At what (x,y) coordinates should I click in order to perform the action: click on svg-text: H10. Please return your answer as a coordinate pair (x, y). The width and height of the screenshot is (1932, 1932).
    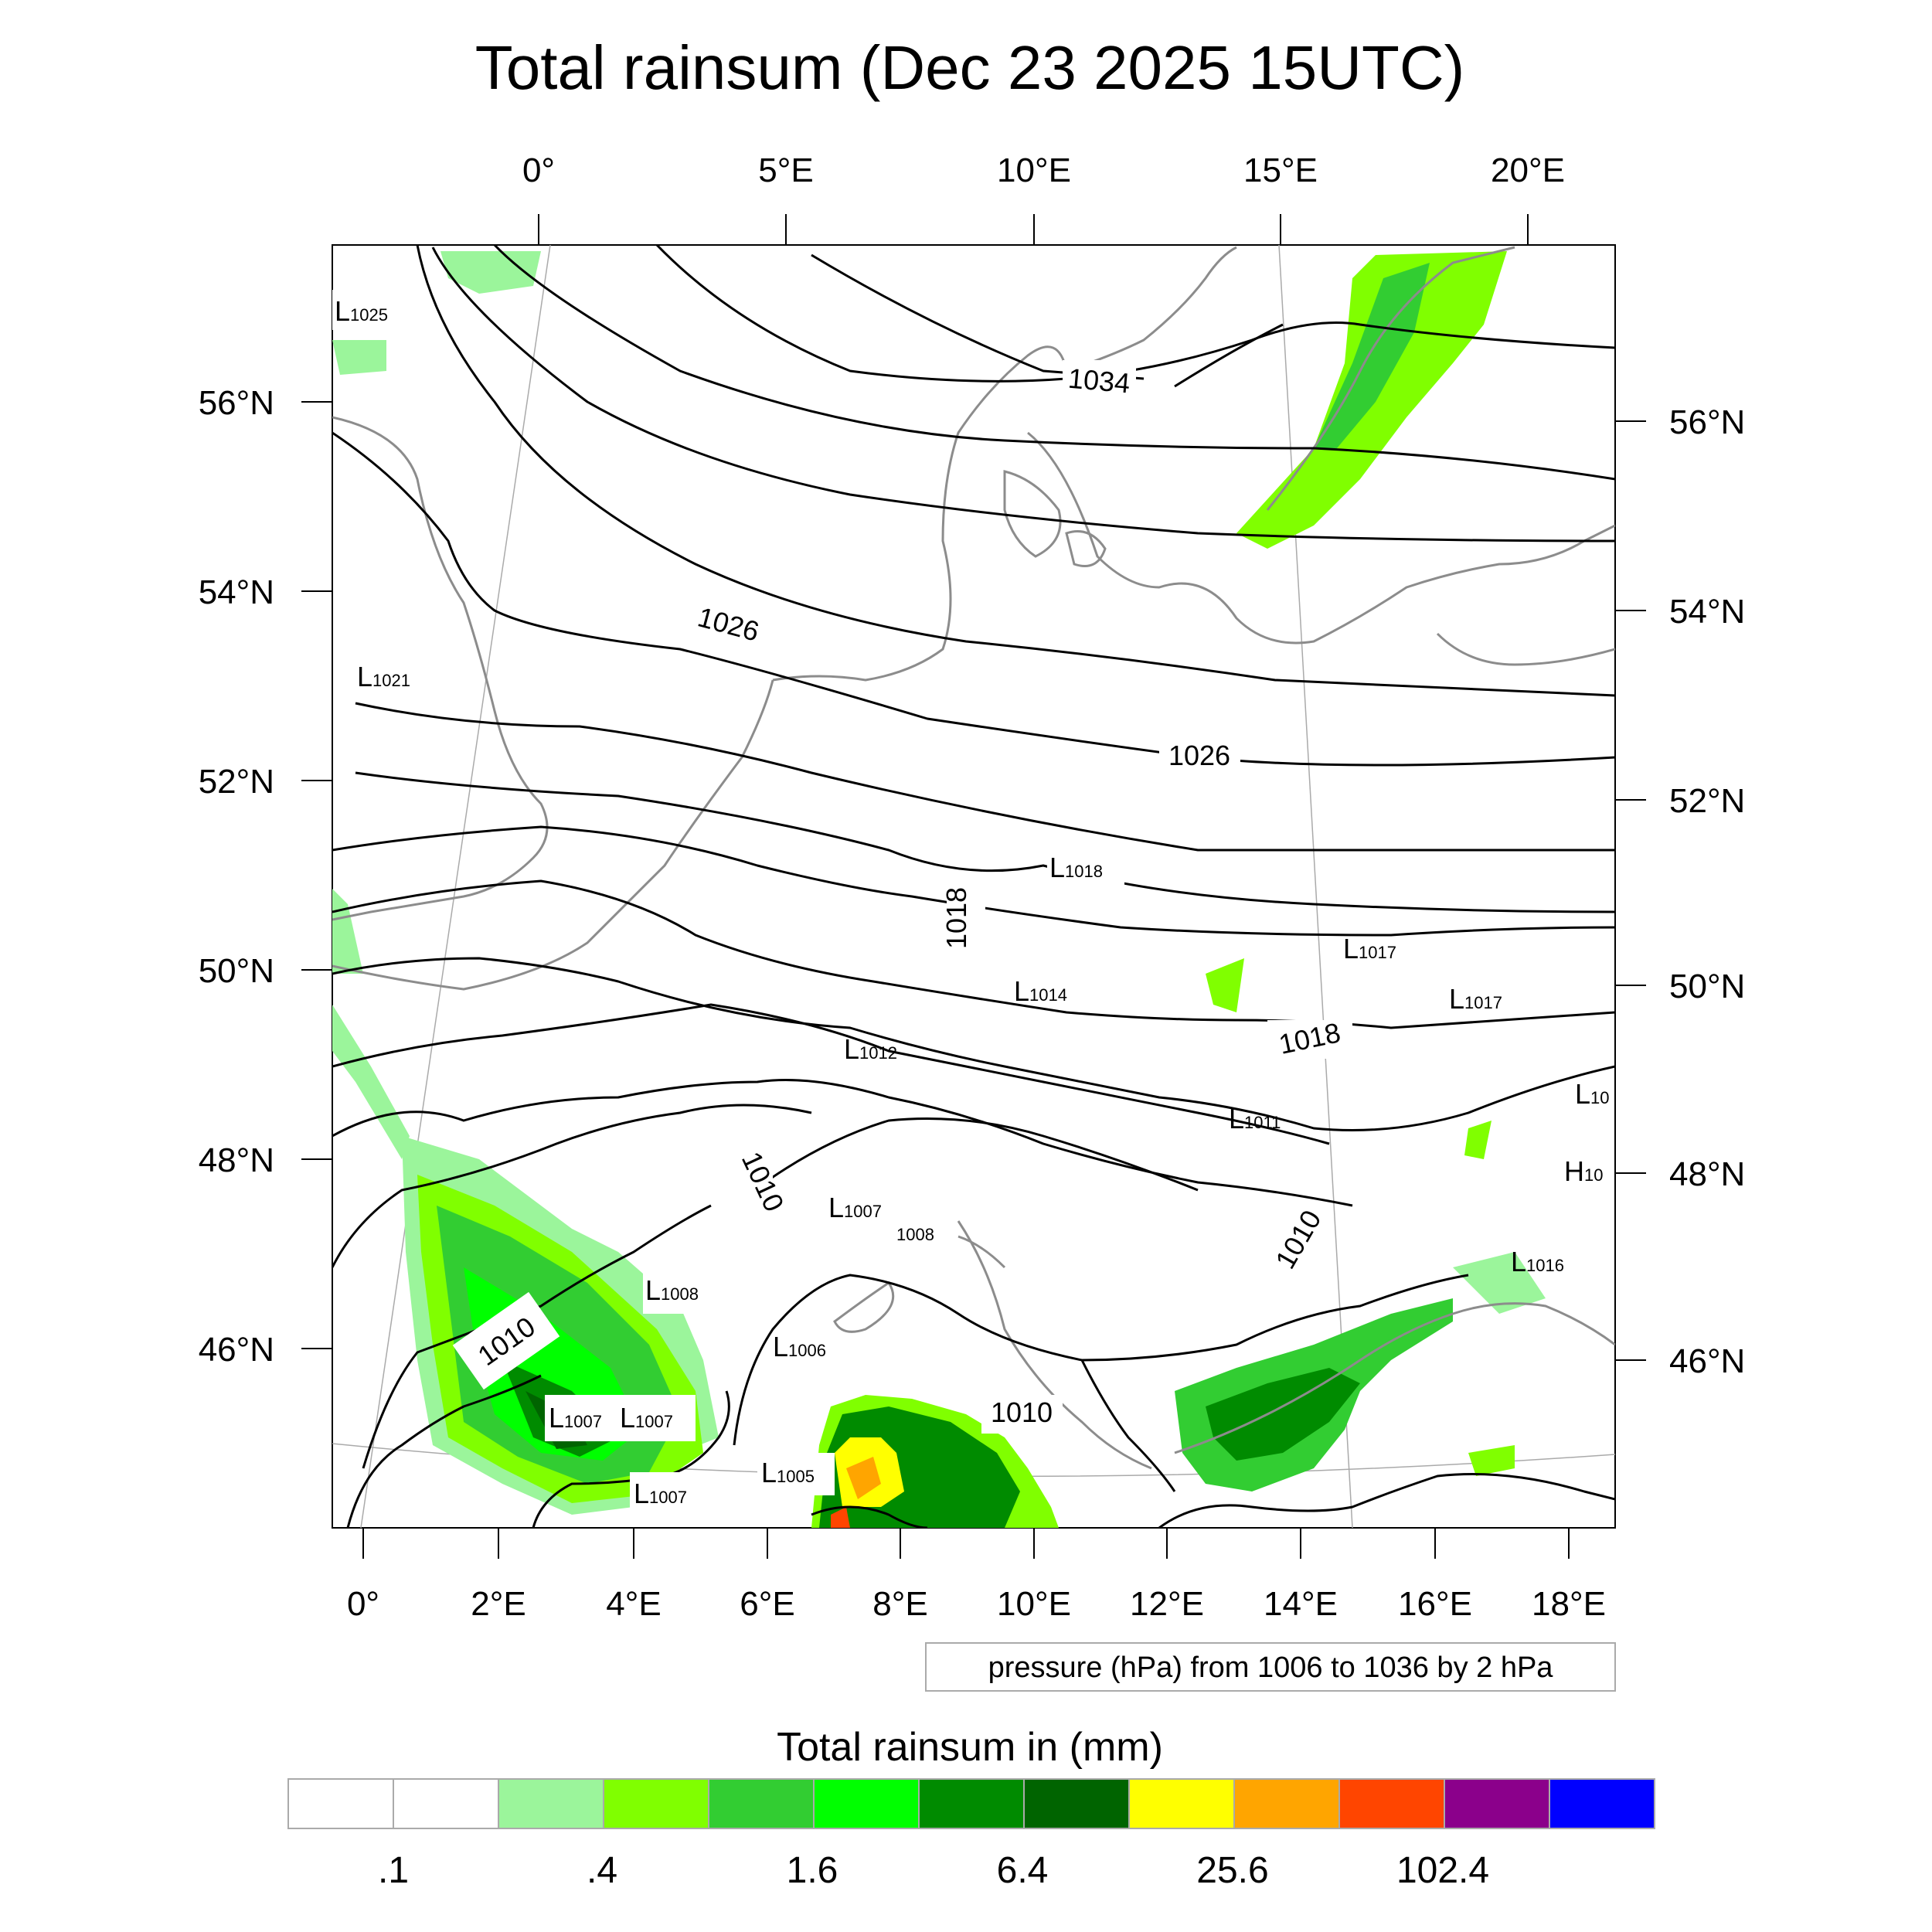
    Looking at the image, I should click on (1584, 1171).